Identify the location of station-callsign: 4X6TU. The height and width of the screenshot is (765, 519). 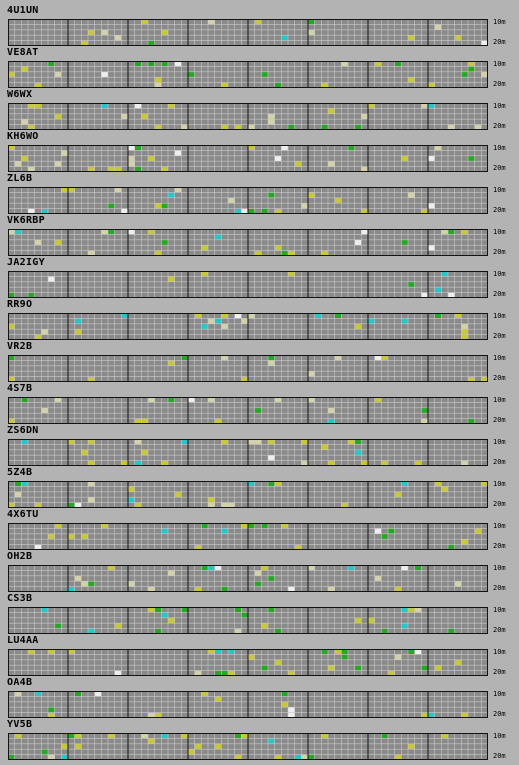
(23, 514).